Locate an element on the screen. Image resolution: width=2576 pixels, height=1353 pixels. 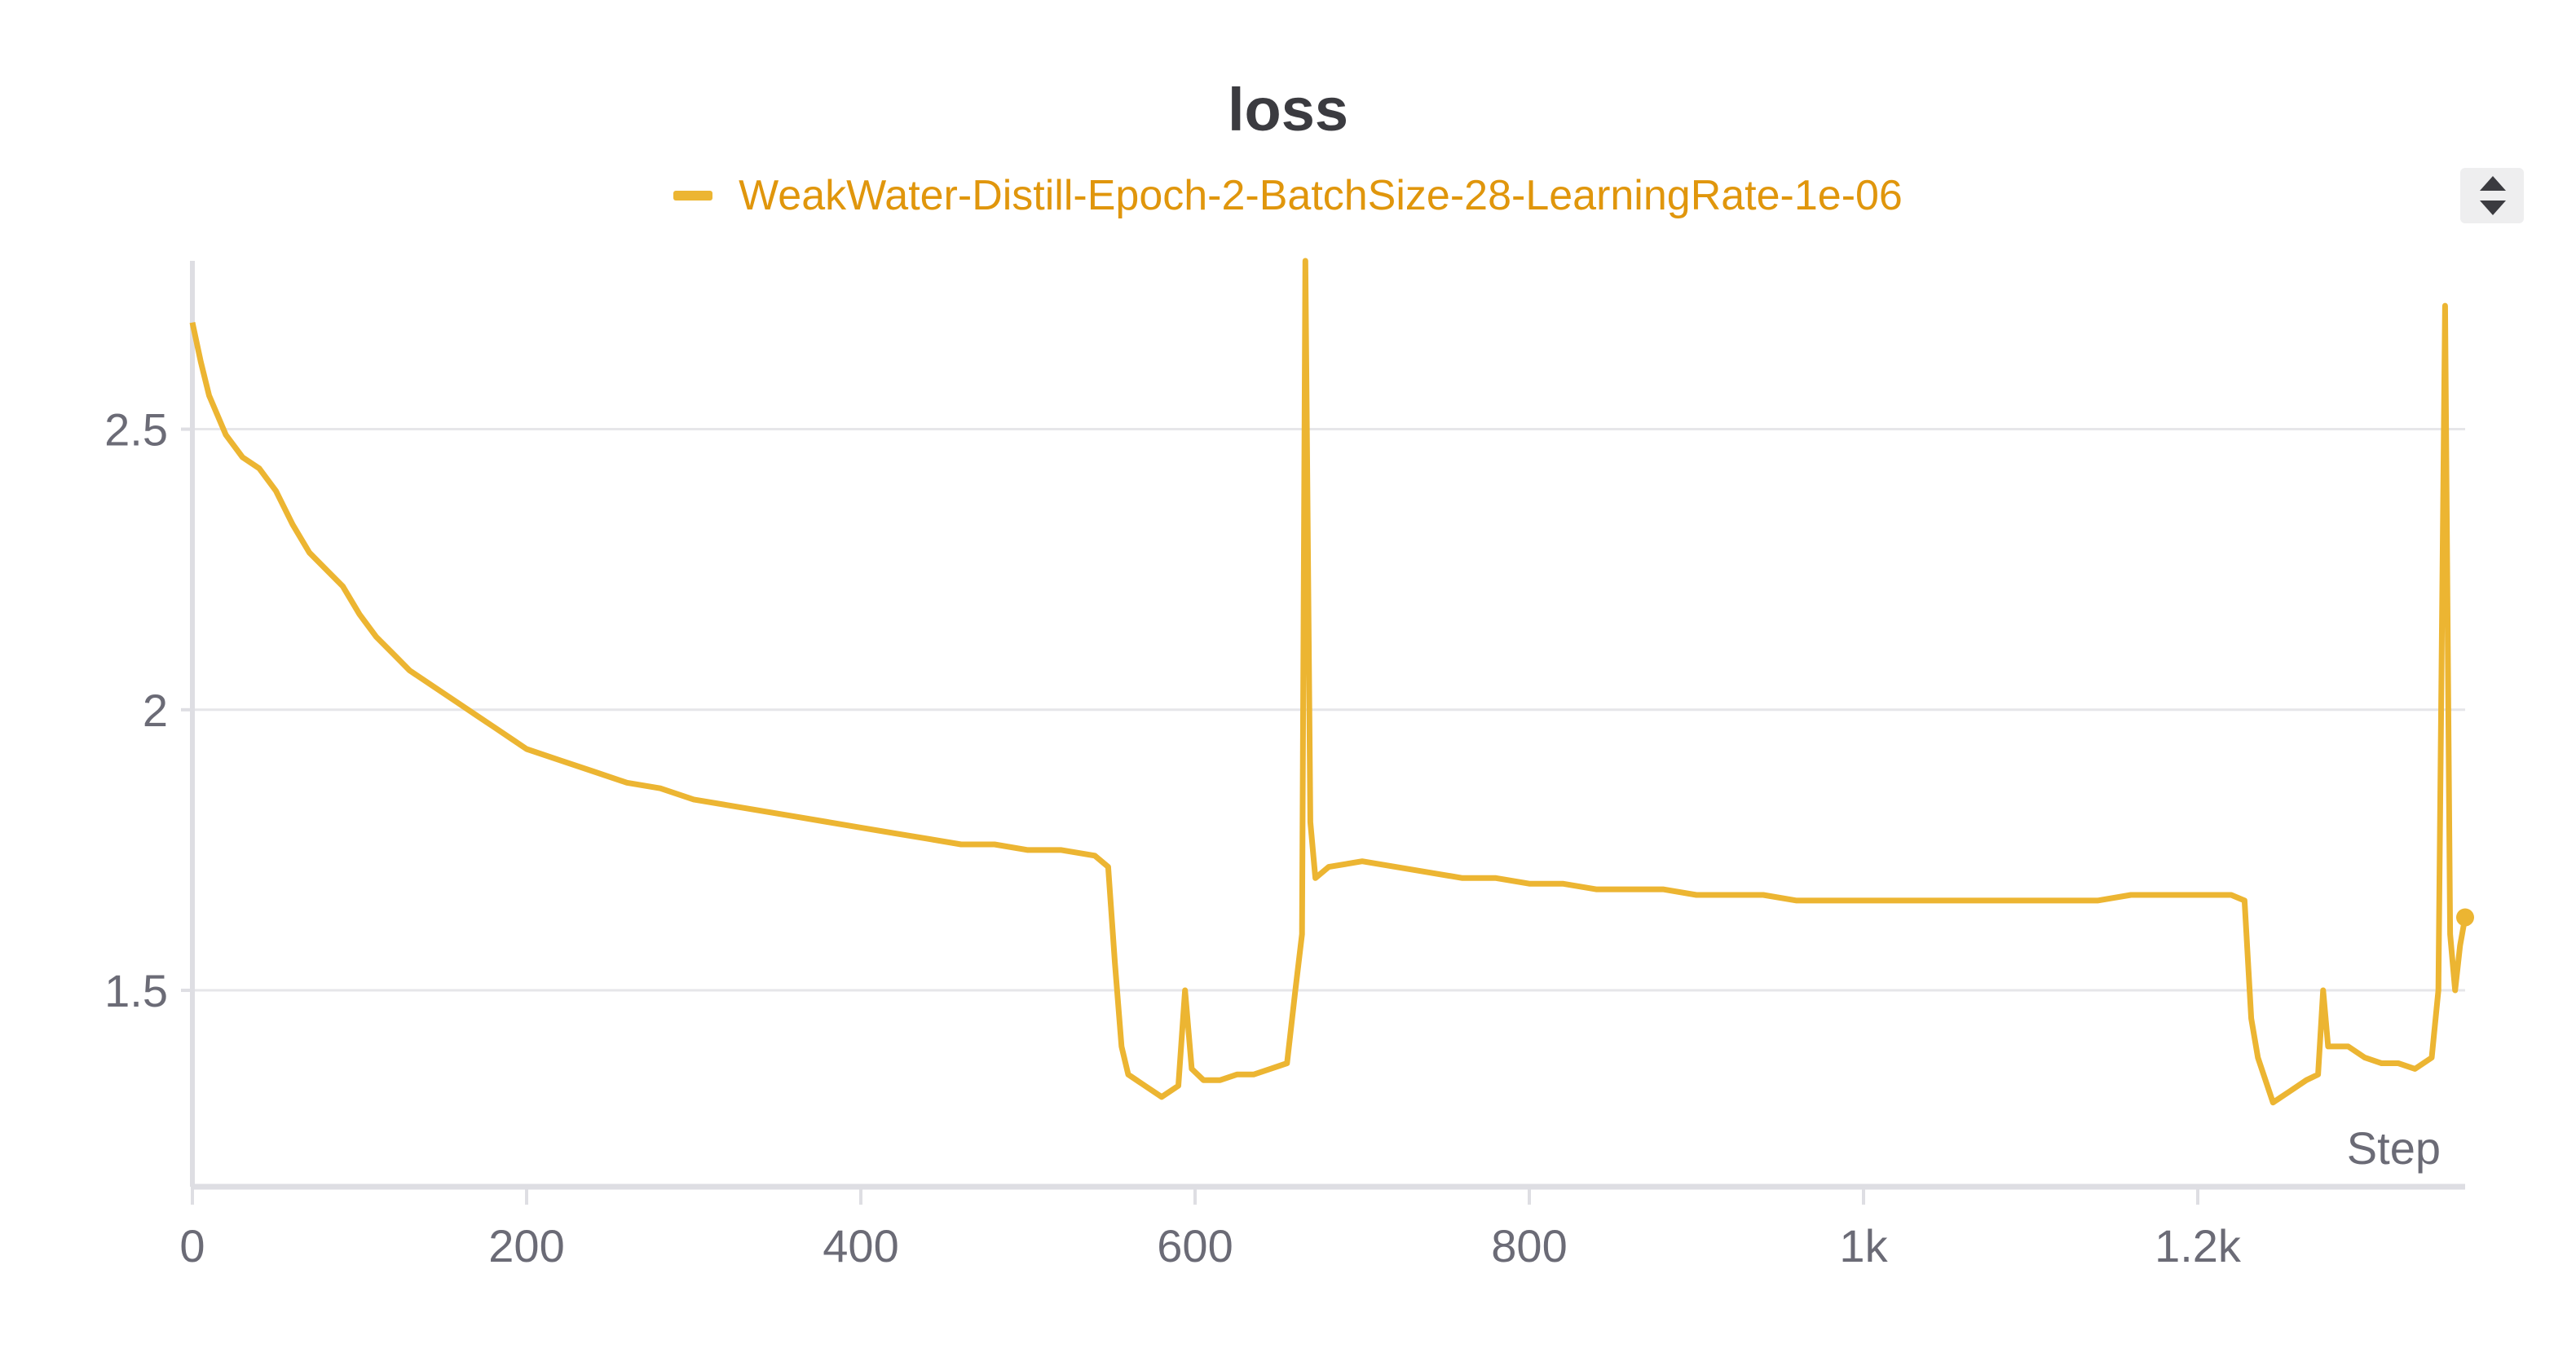
x-tick-label: 400 is located at coordinates (860, 1245).